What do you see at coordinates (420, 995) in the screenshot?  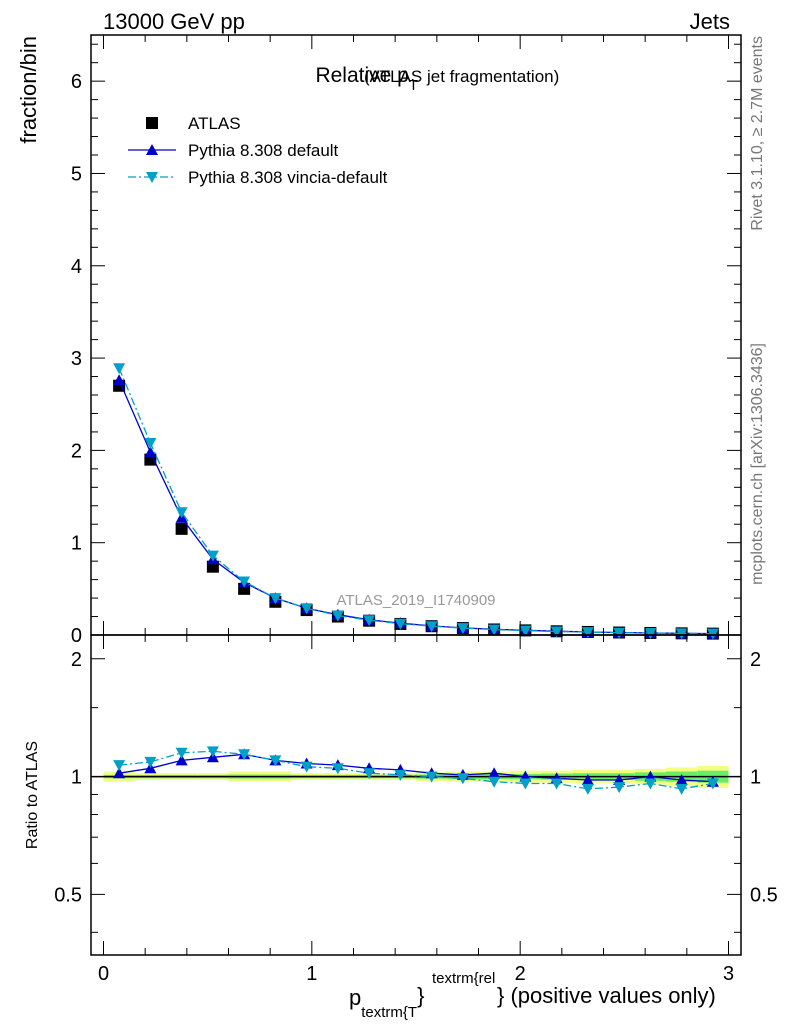 I see `x-axis-label-brace: }` at bounding box center [420, 995].